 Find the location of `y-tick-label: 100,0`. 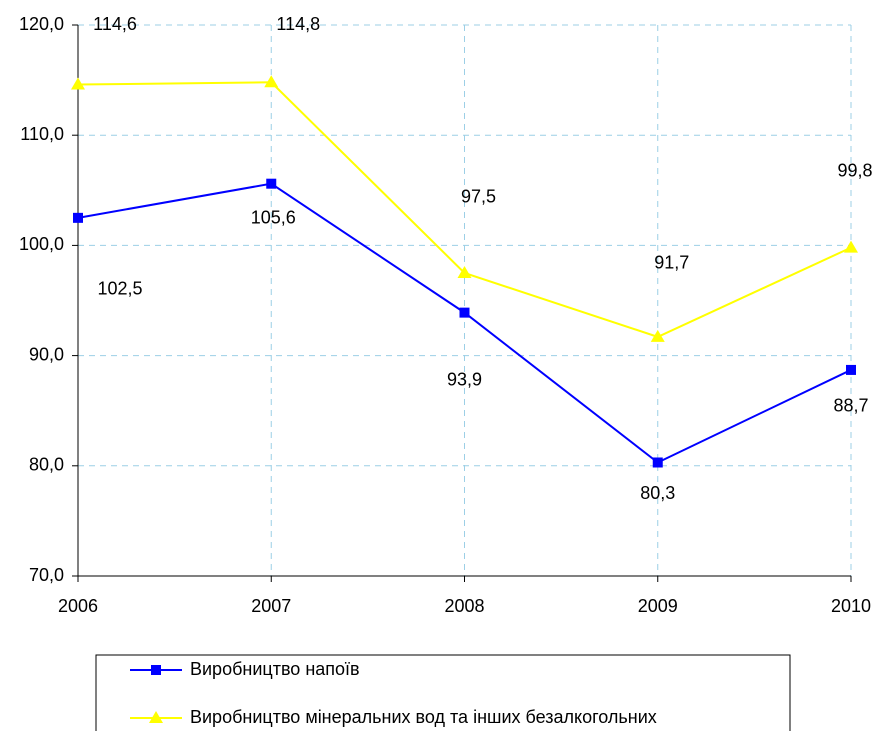

y-tick-label: 100,0 is located at coordinates (41, 244).